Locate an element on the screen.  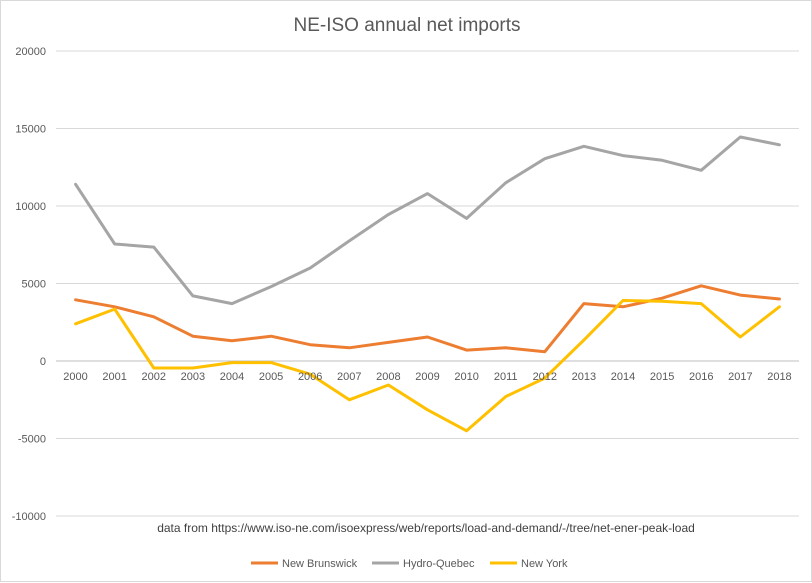
x-tick-label: 2002 is located at coordinates (154, 377).